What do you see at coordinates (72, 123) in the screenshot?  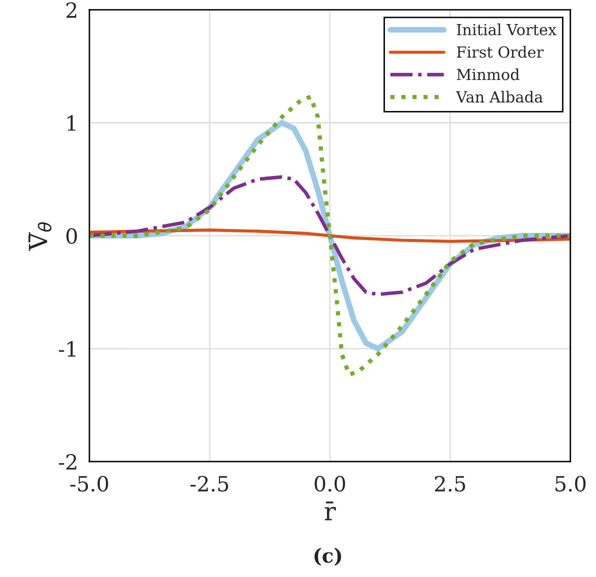 I see `y-tick-label: 1` at bounding box center [72, 123].